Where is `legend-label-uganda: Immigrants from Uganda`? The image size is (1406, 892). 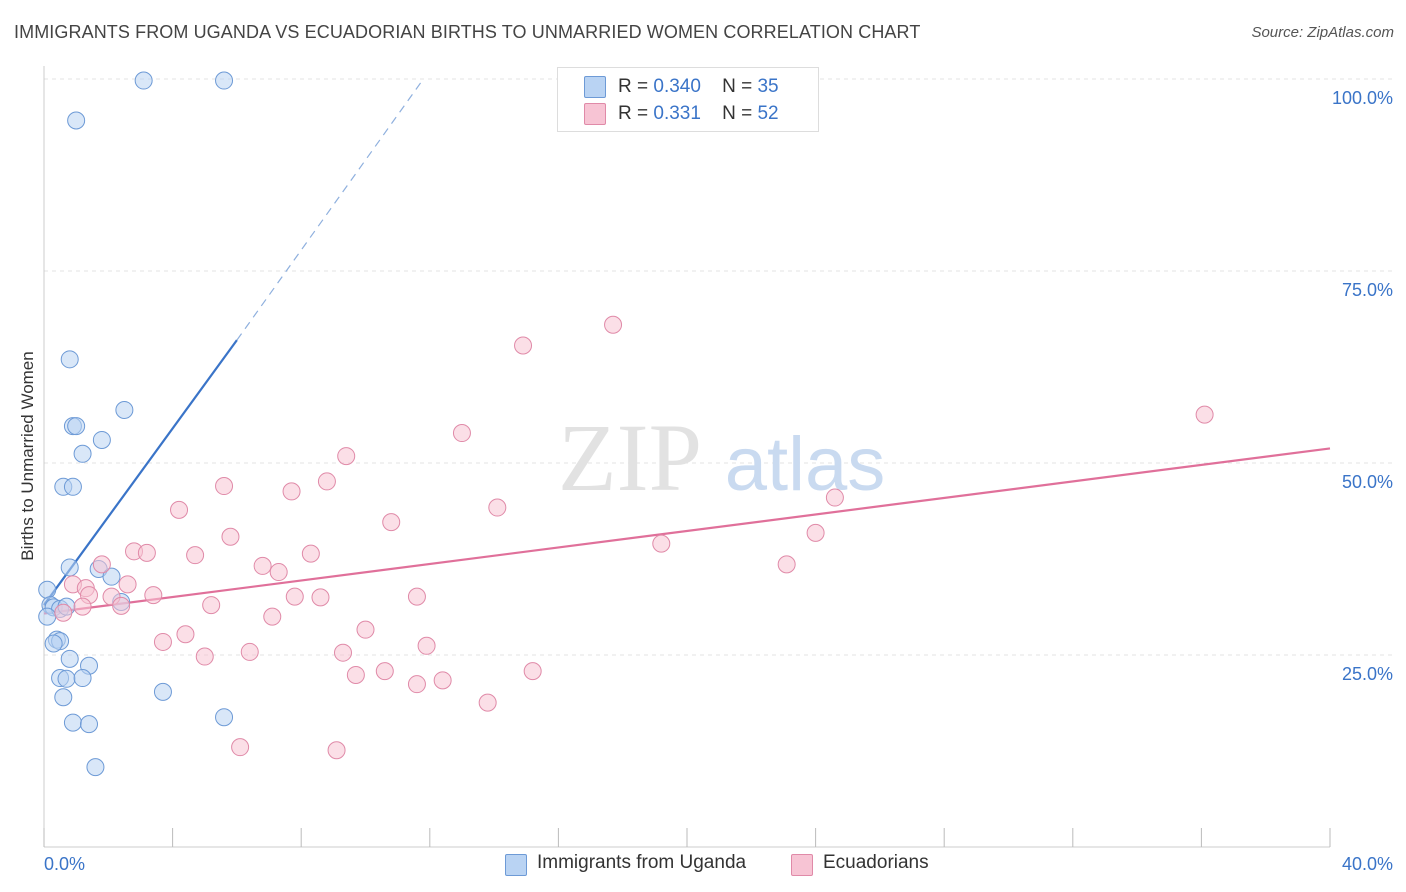 legend-label-uganda: Immigrants from Uganda is located at coordinates (642, 862).